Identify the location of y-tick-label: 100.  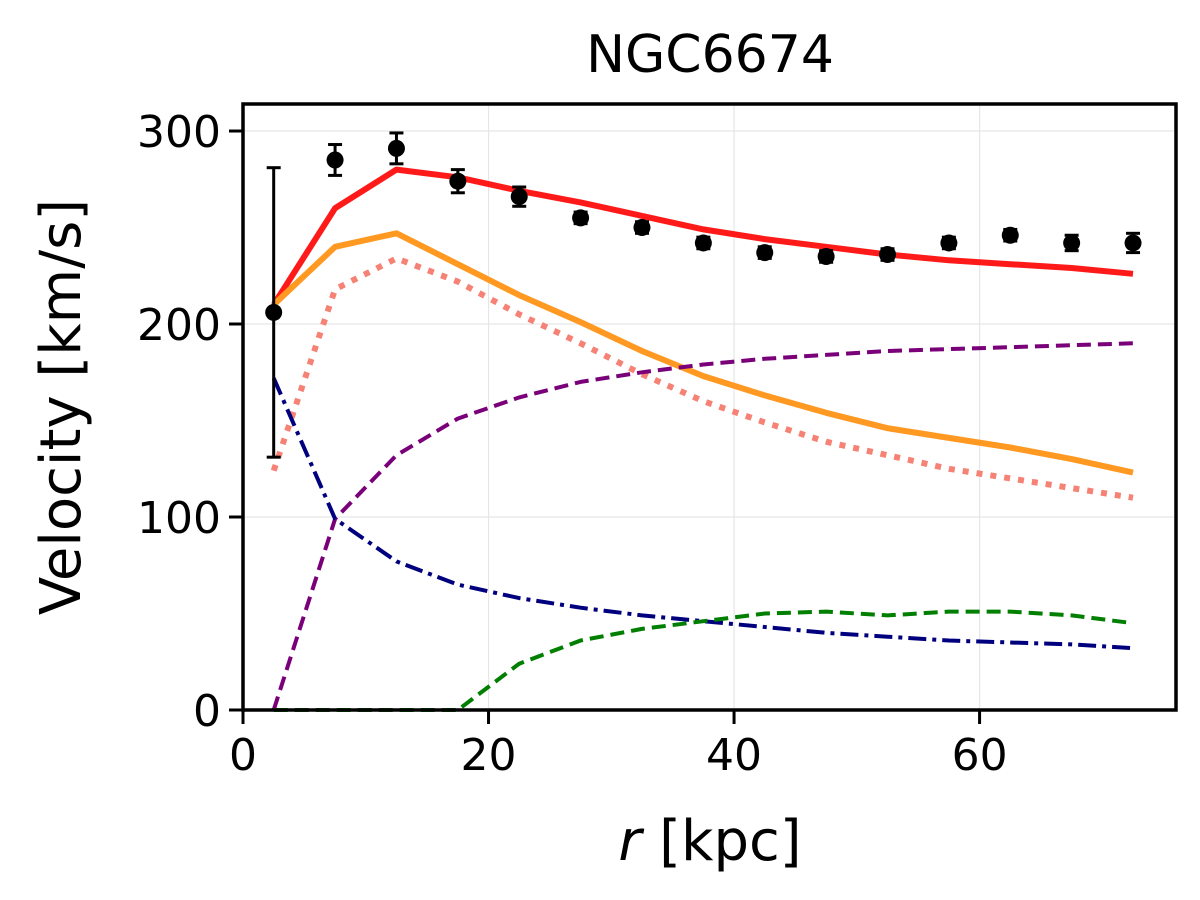
(179, 518).